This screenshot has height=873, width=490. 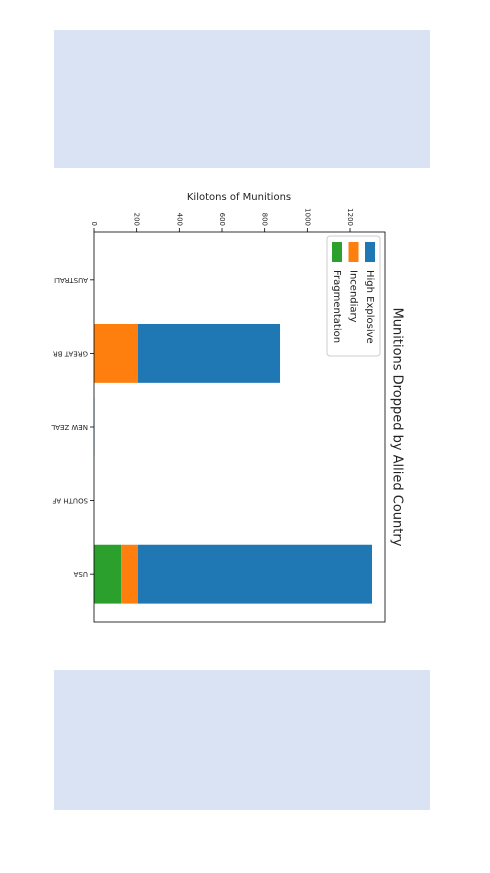 What do you see at coordinates (397, 427) in the screenshot?
I see `chart-title: Munitions Dropped by Allied Country` at bounding box center [397, 427].